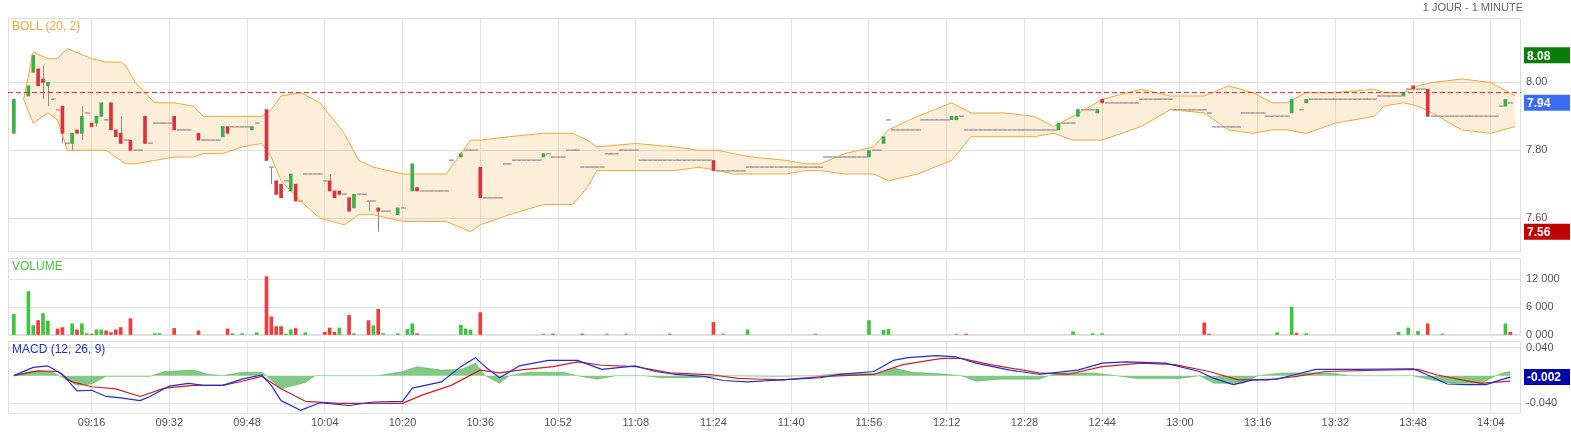 Image resolution: width=1571 pixels, height=435 pixels. What do you see at coordinates (1539, 103) in the screenshot?
I see `text: 7.94` at bounding box center [1539, 103].